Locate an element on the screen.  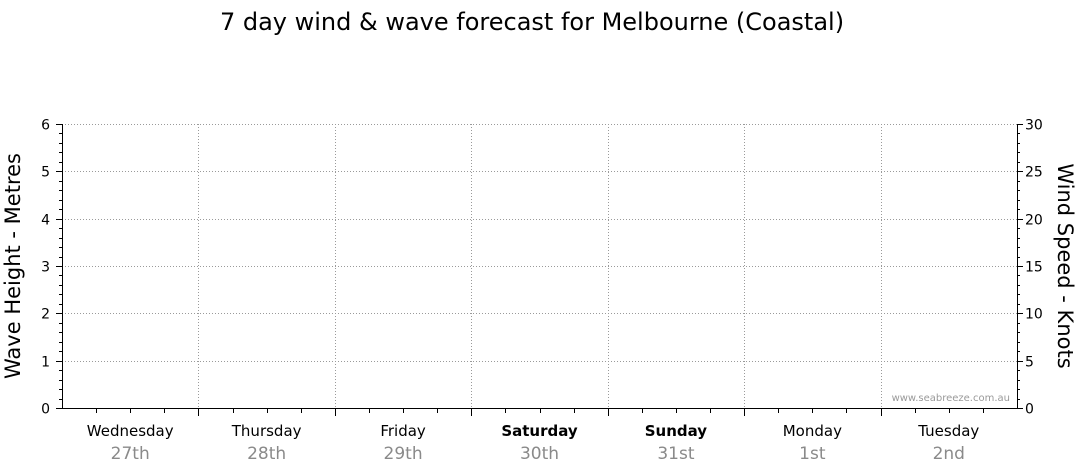
left-tick-label: 4 is located at coordinates (45, 221).